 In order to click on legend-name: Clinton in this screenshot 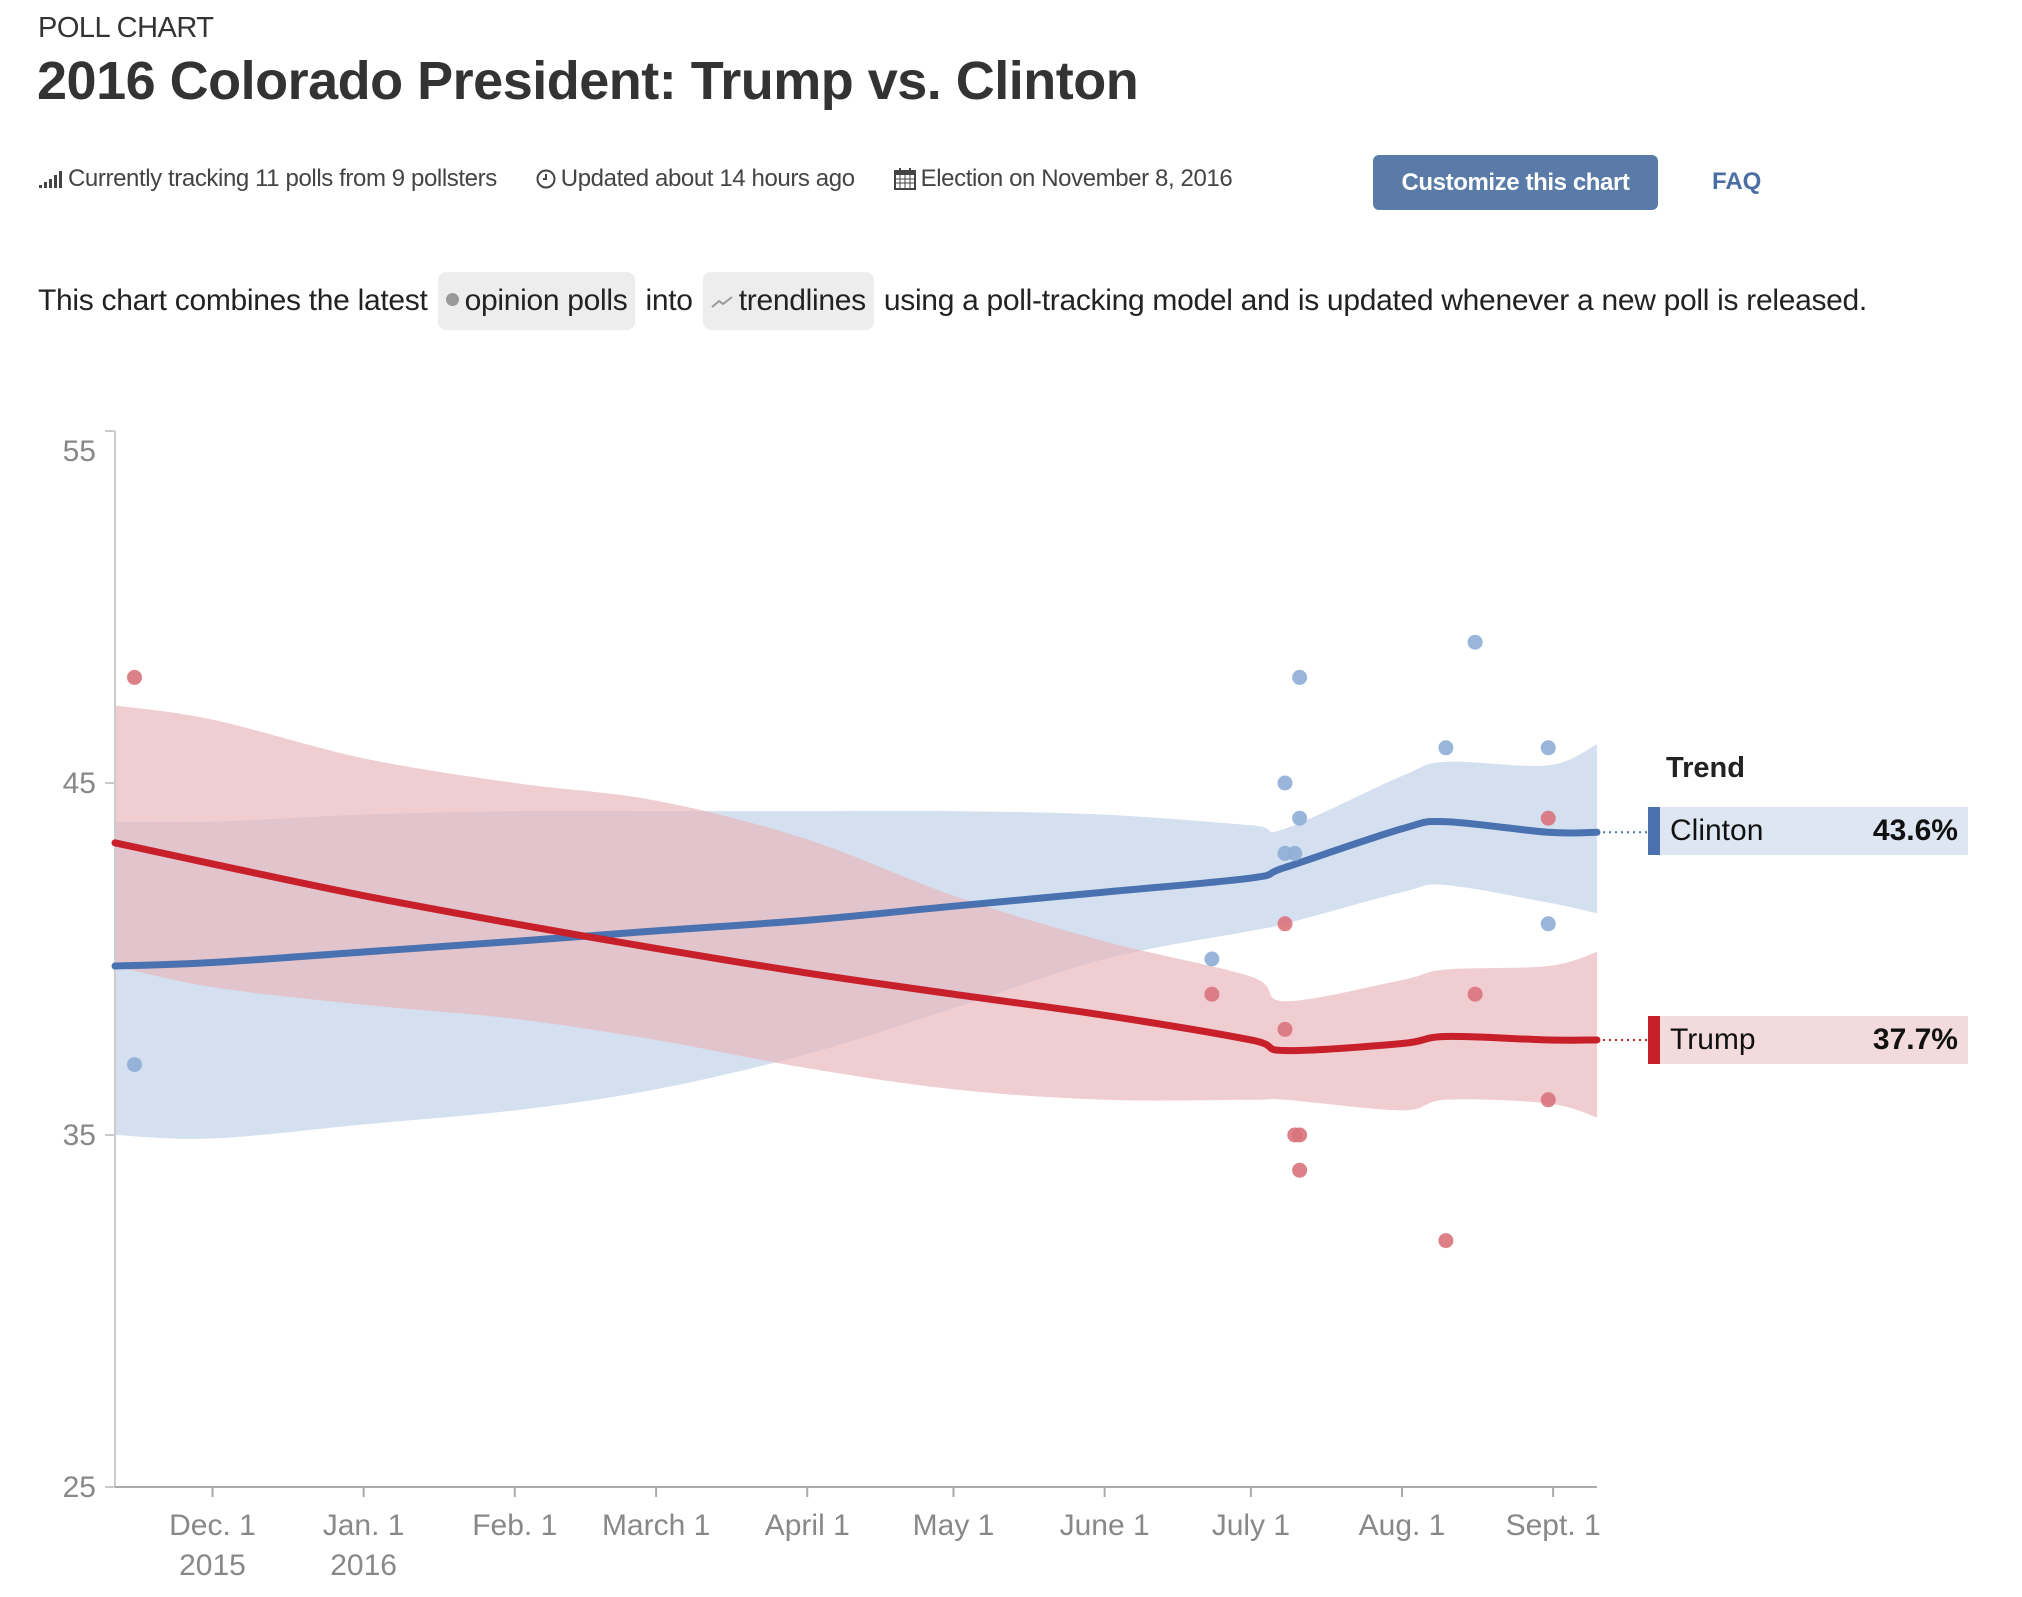, I will do `click(1717, 830)`.